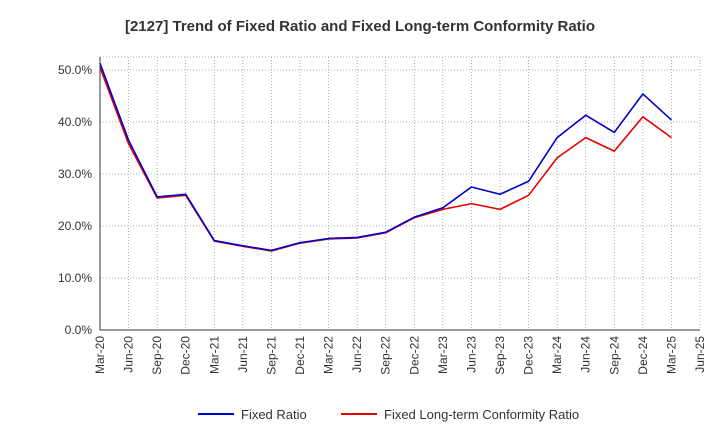  What do you see at coordinates (357, 354) in the screenshot?
I see `x-tick-label: Jun-22` at bounding box center [357, 354].